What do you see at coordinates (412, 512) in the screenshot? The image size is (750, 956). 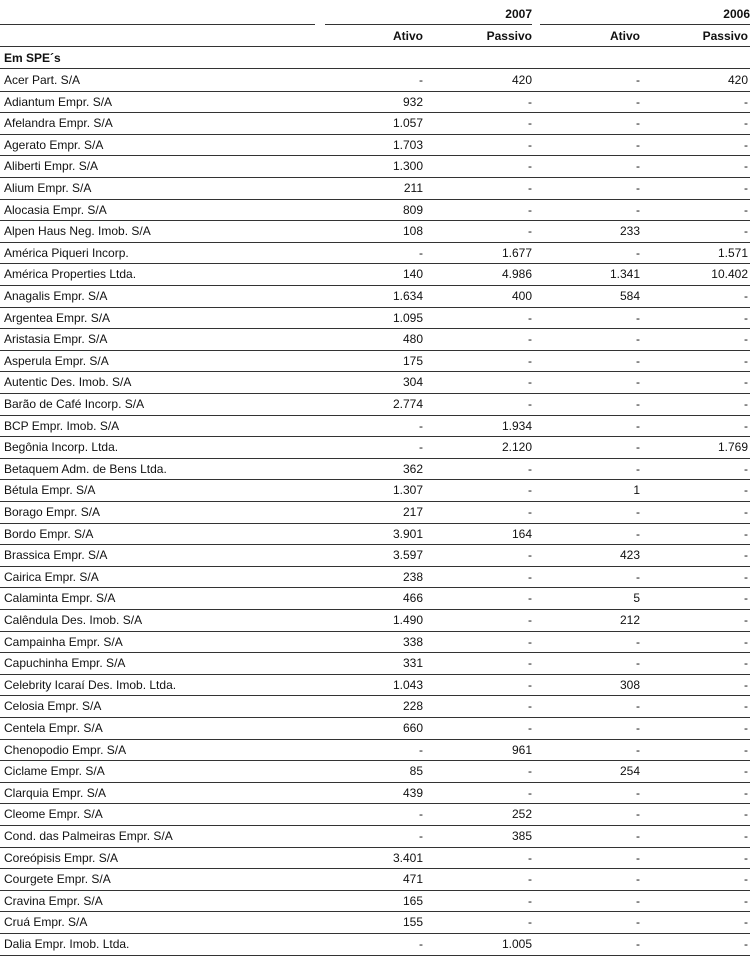 I see `cell-value: 217` at bounding box center [412, 512].